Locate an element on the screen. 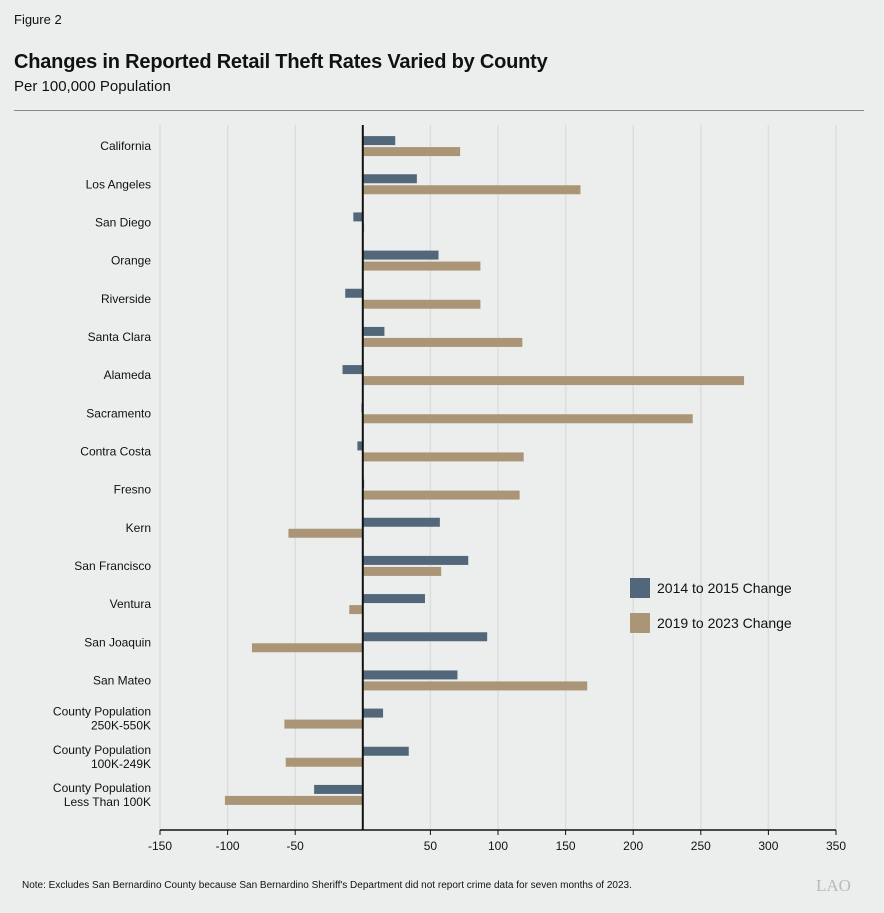 This screenshot has height=913, width=884. category-label: Ventura is located at coordinates (131, 604).